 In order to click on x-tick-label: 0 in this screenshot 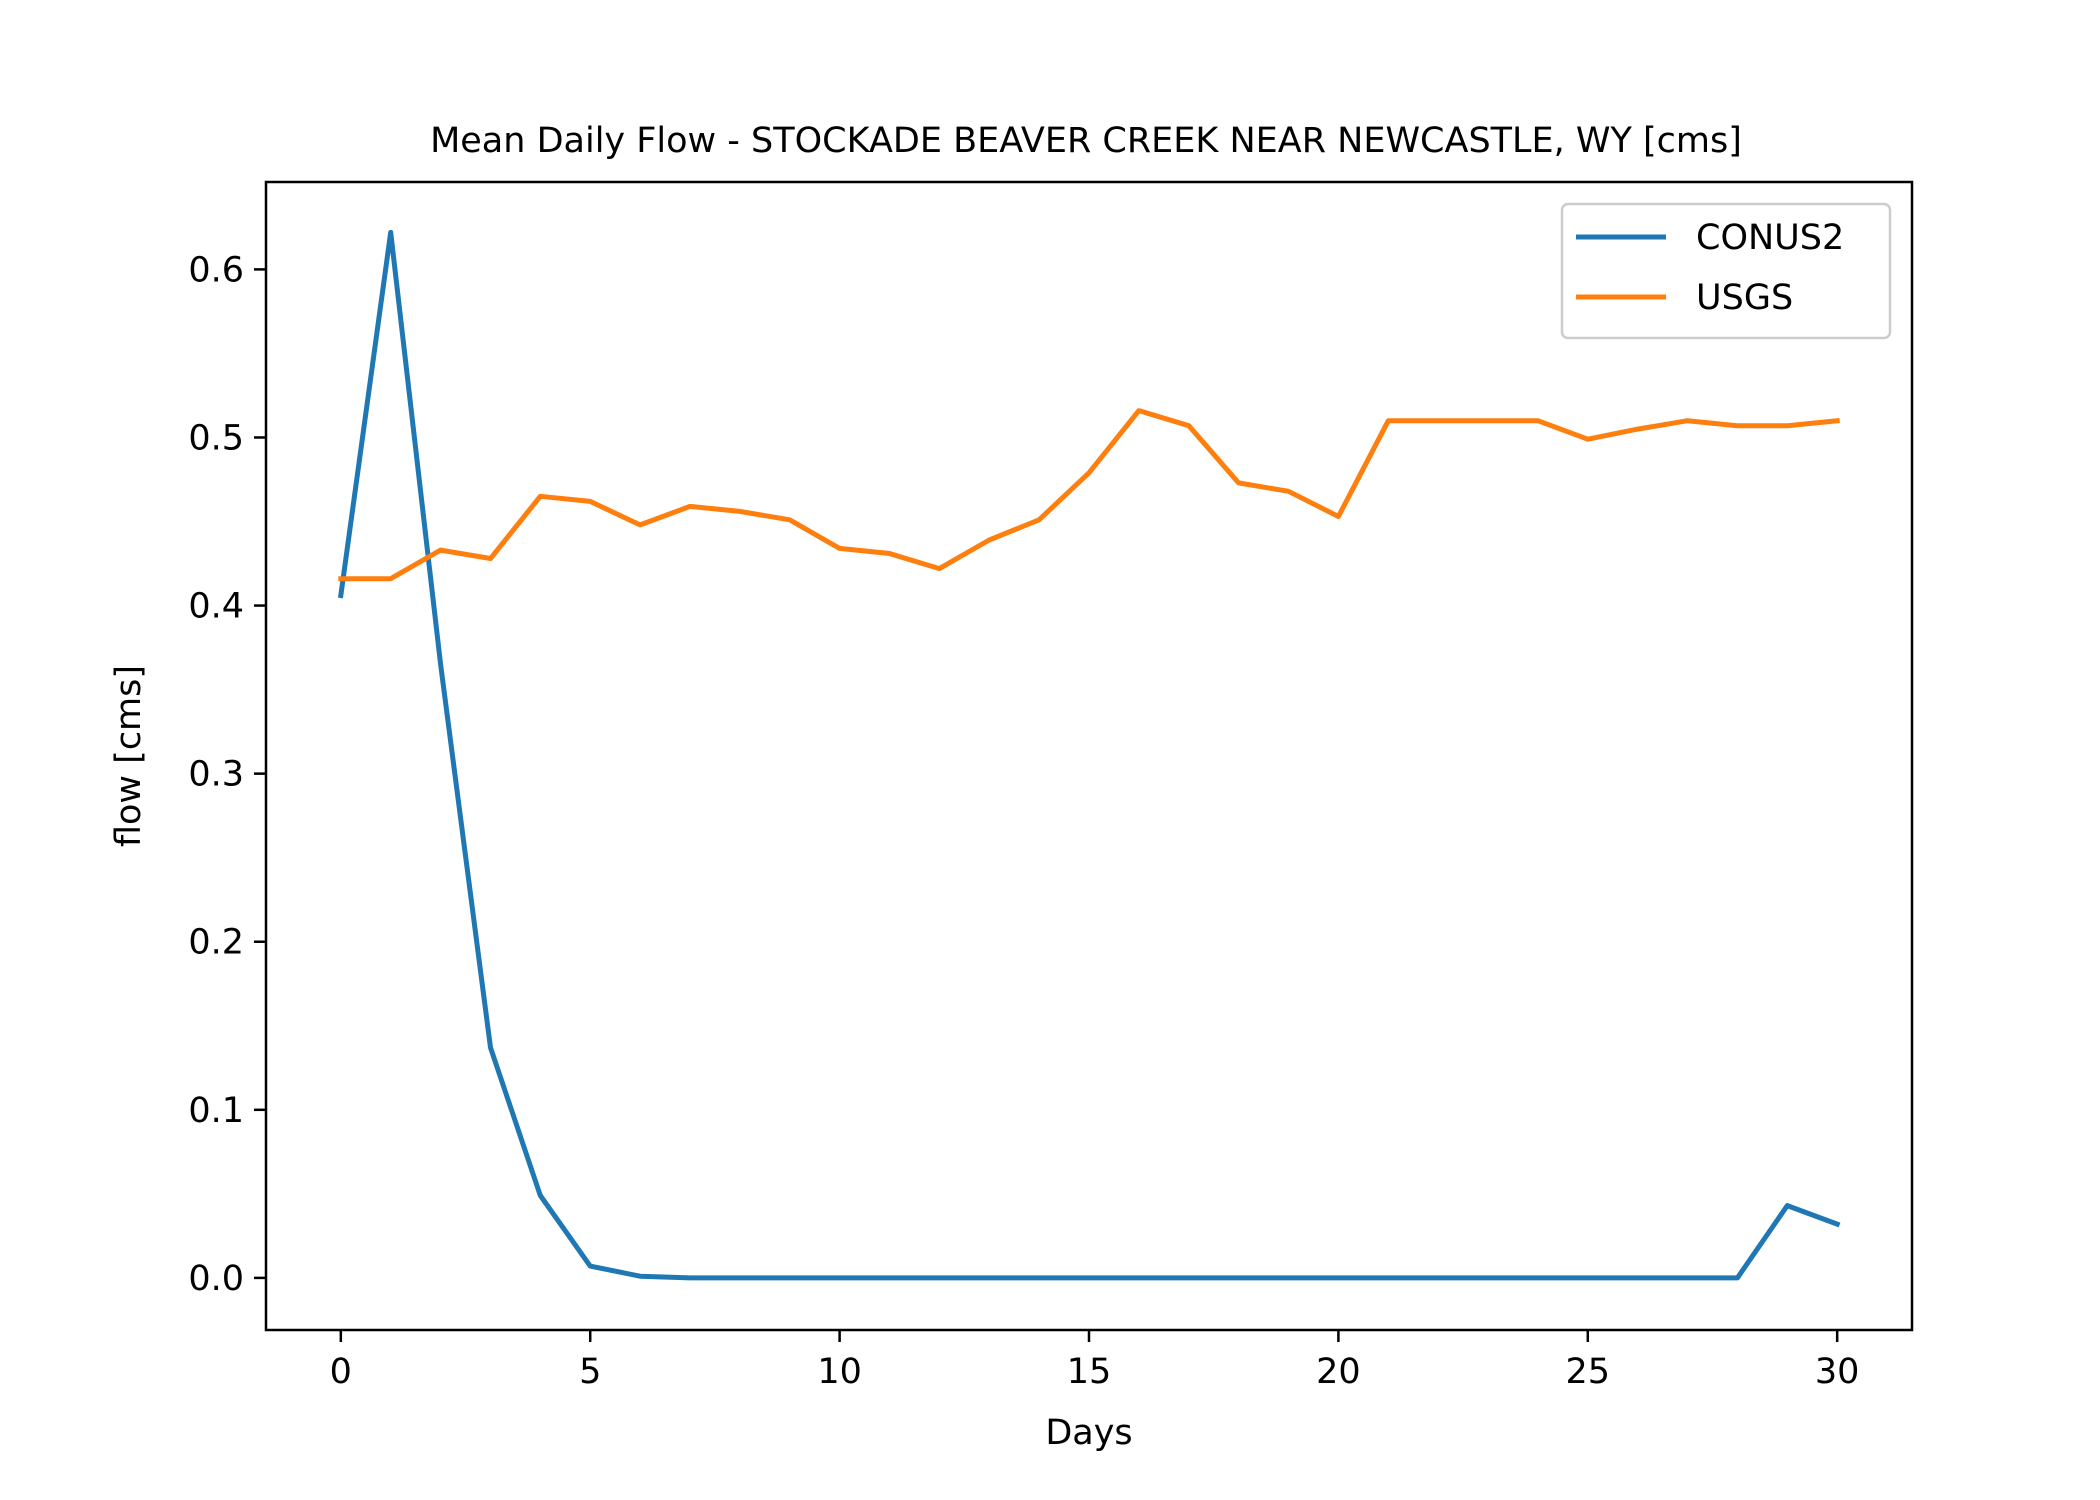, I will do `click(341, 1372)`.